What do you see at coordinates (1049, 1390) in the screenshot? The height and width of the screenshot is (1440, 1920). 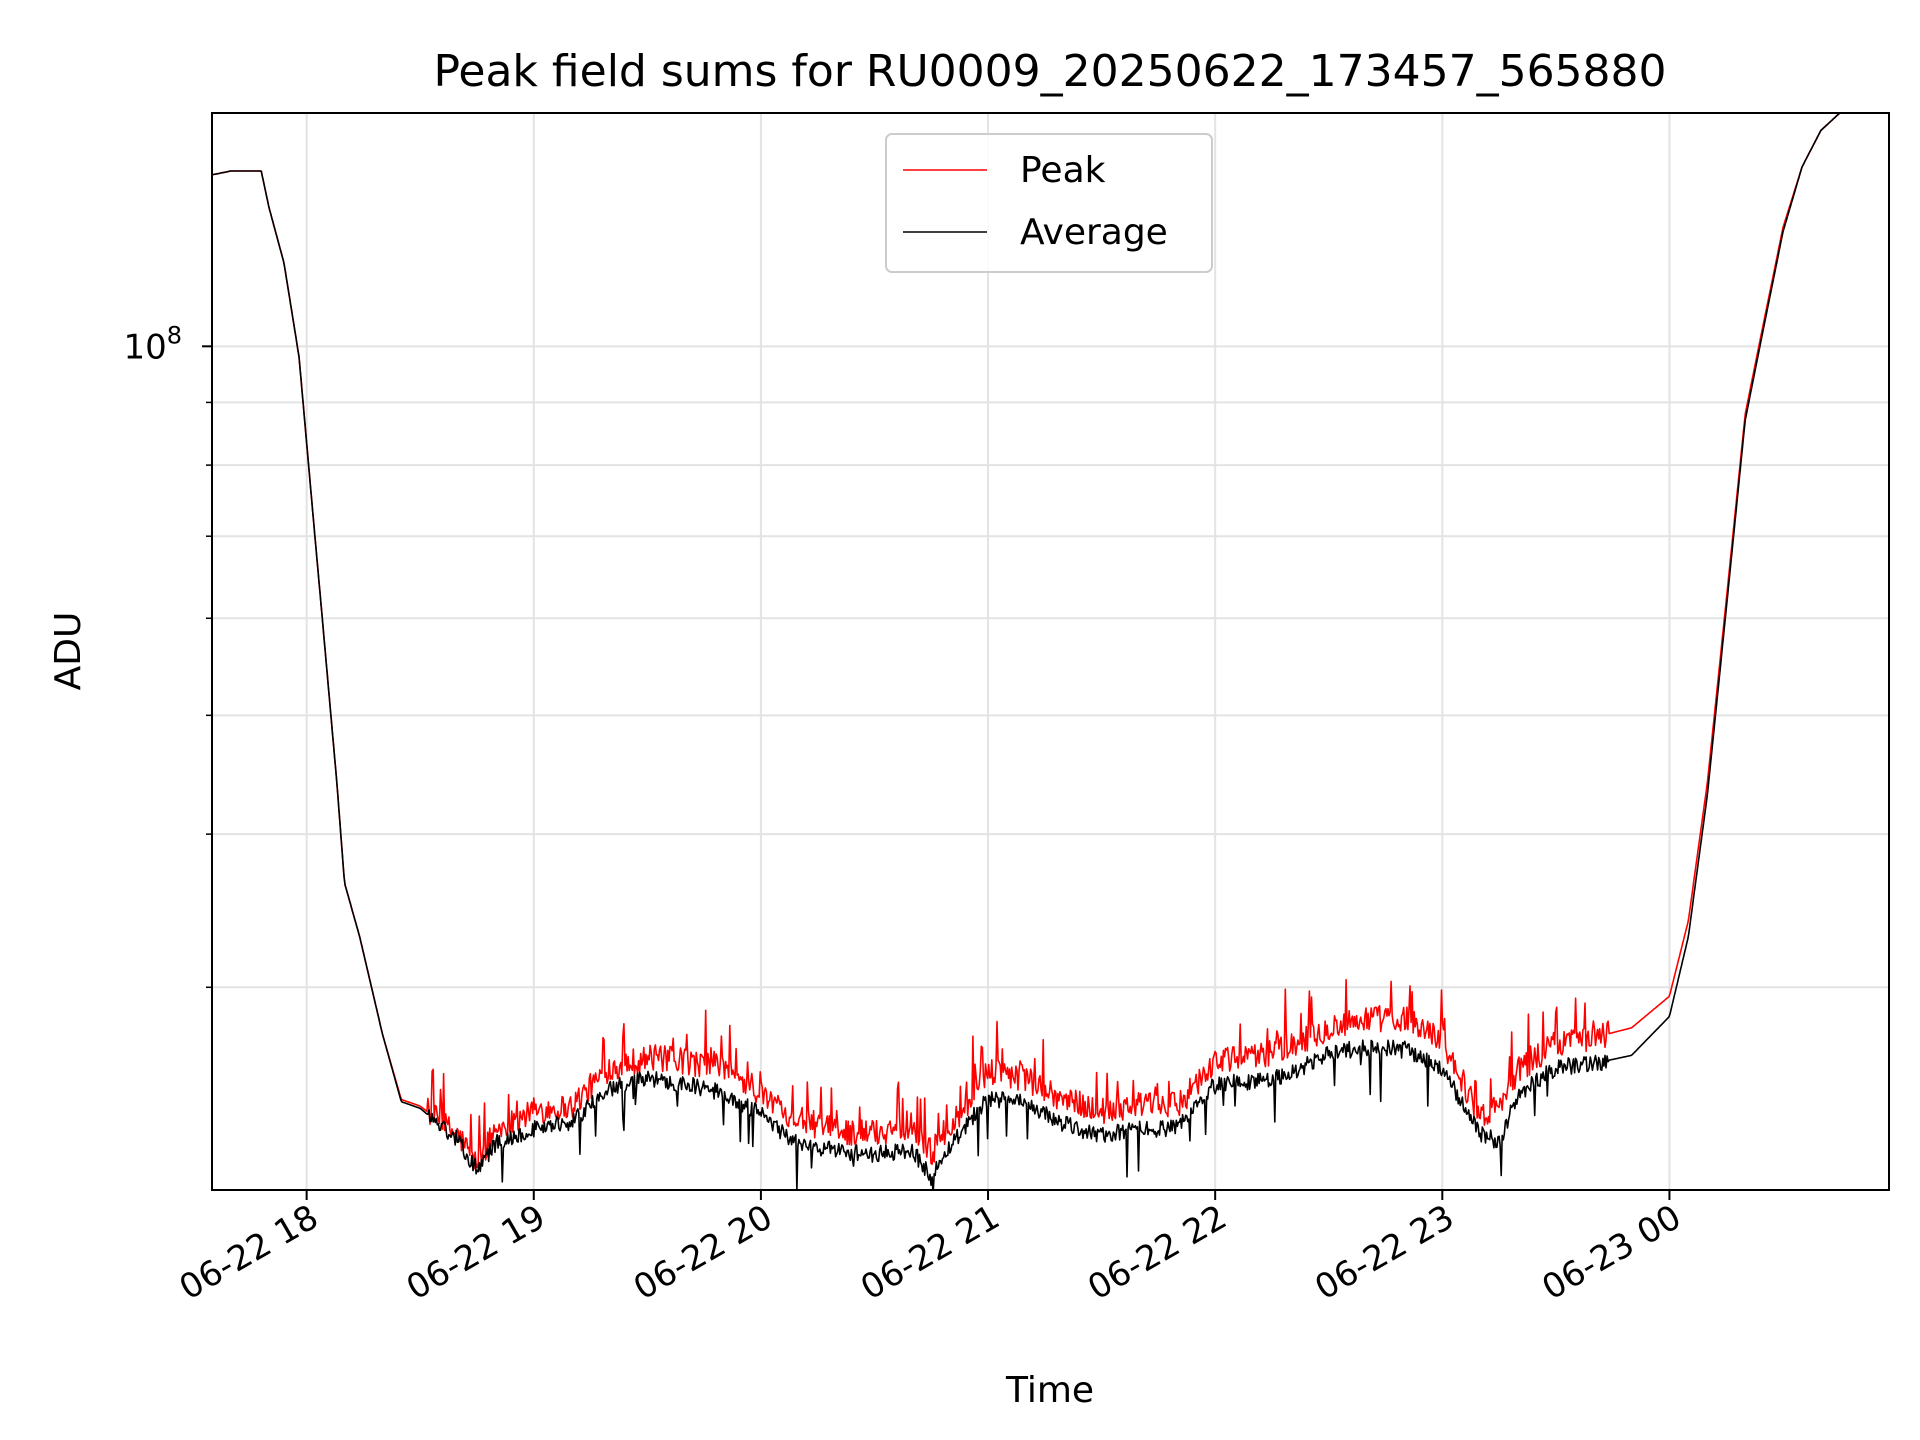 I see `x-axis-label: Time` at bounding box center [1049, 1390].